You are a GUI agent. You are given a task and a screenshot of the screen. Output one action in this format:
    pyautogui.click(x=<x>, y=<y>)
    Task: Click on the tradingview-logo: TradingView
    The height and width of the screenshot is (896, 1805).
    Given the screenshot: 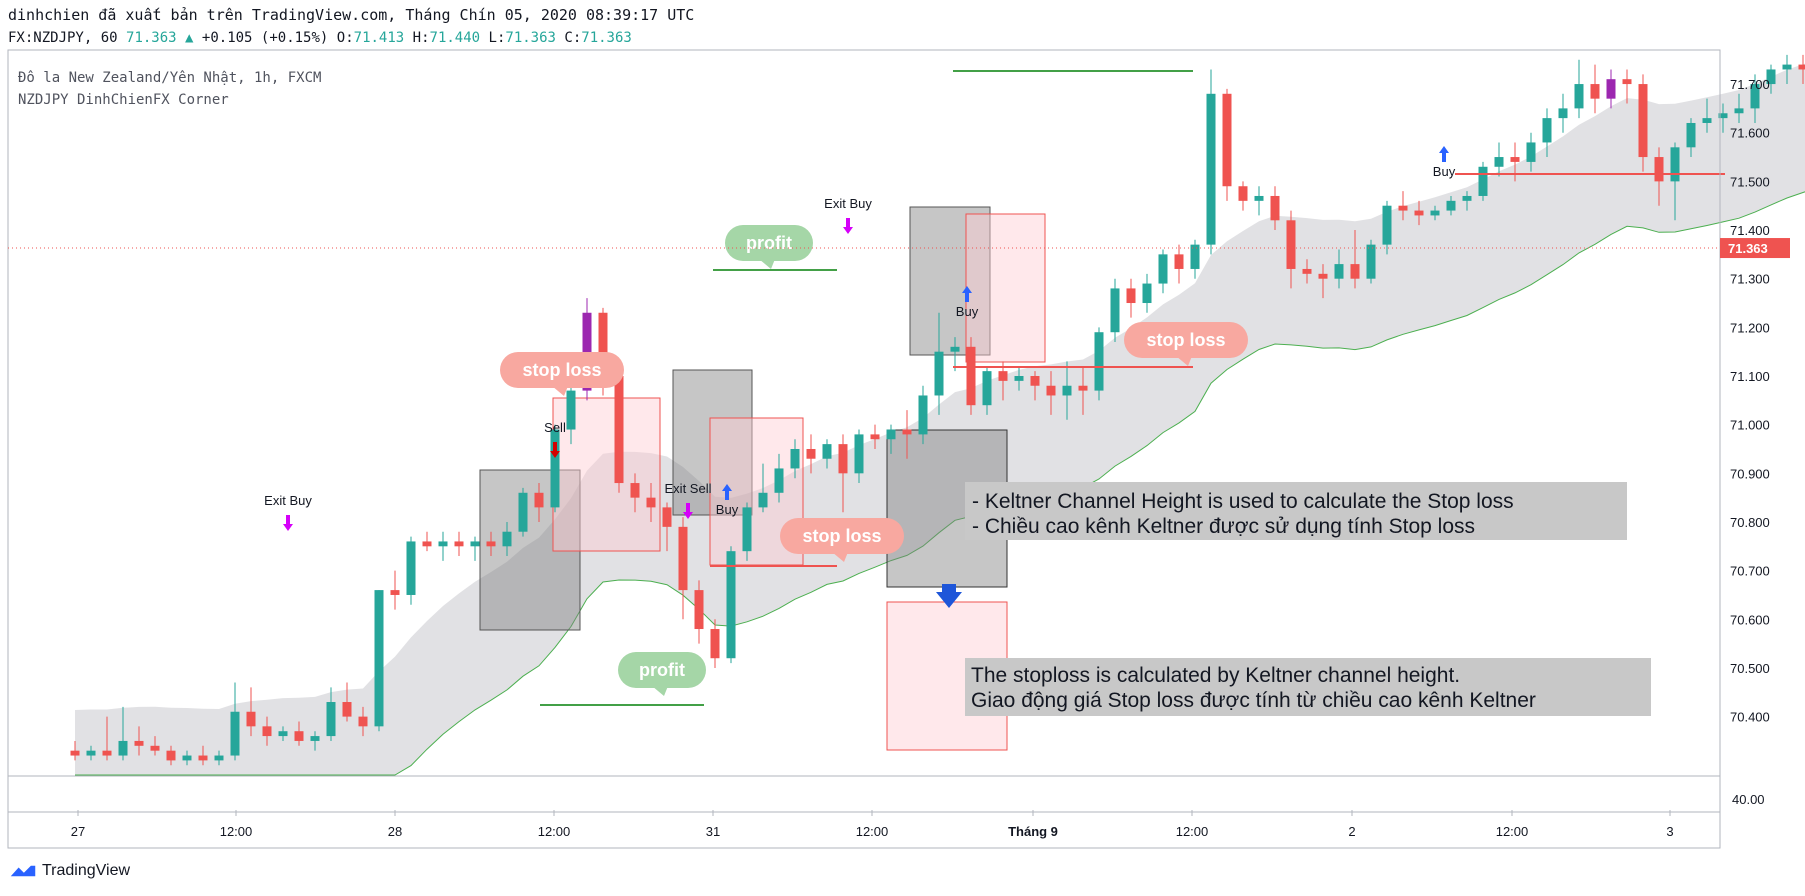 What is the action you would take?
    pyautogui.click(x=69, y=871)
    